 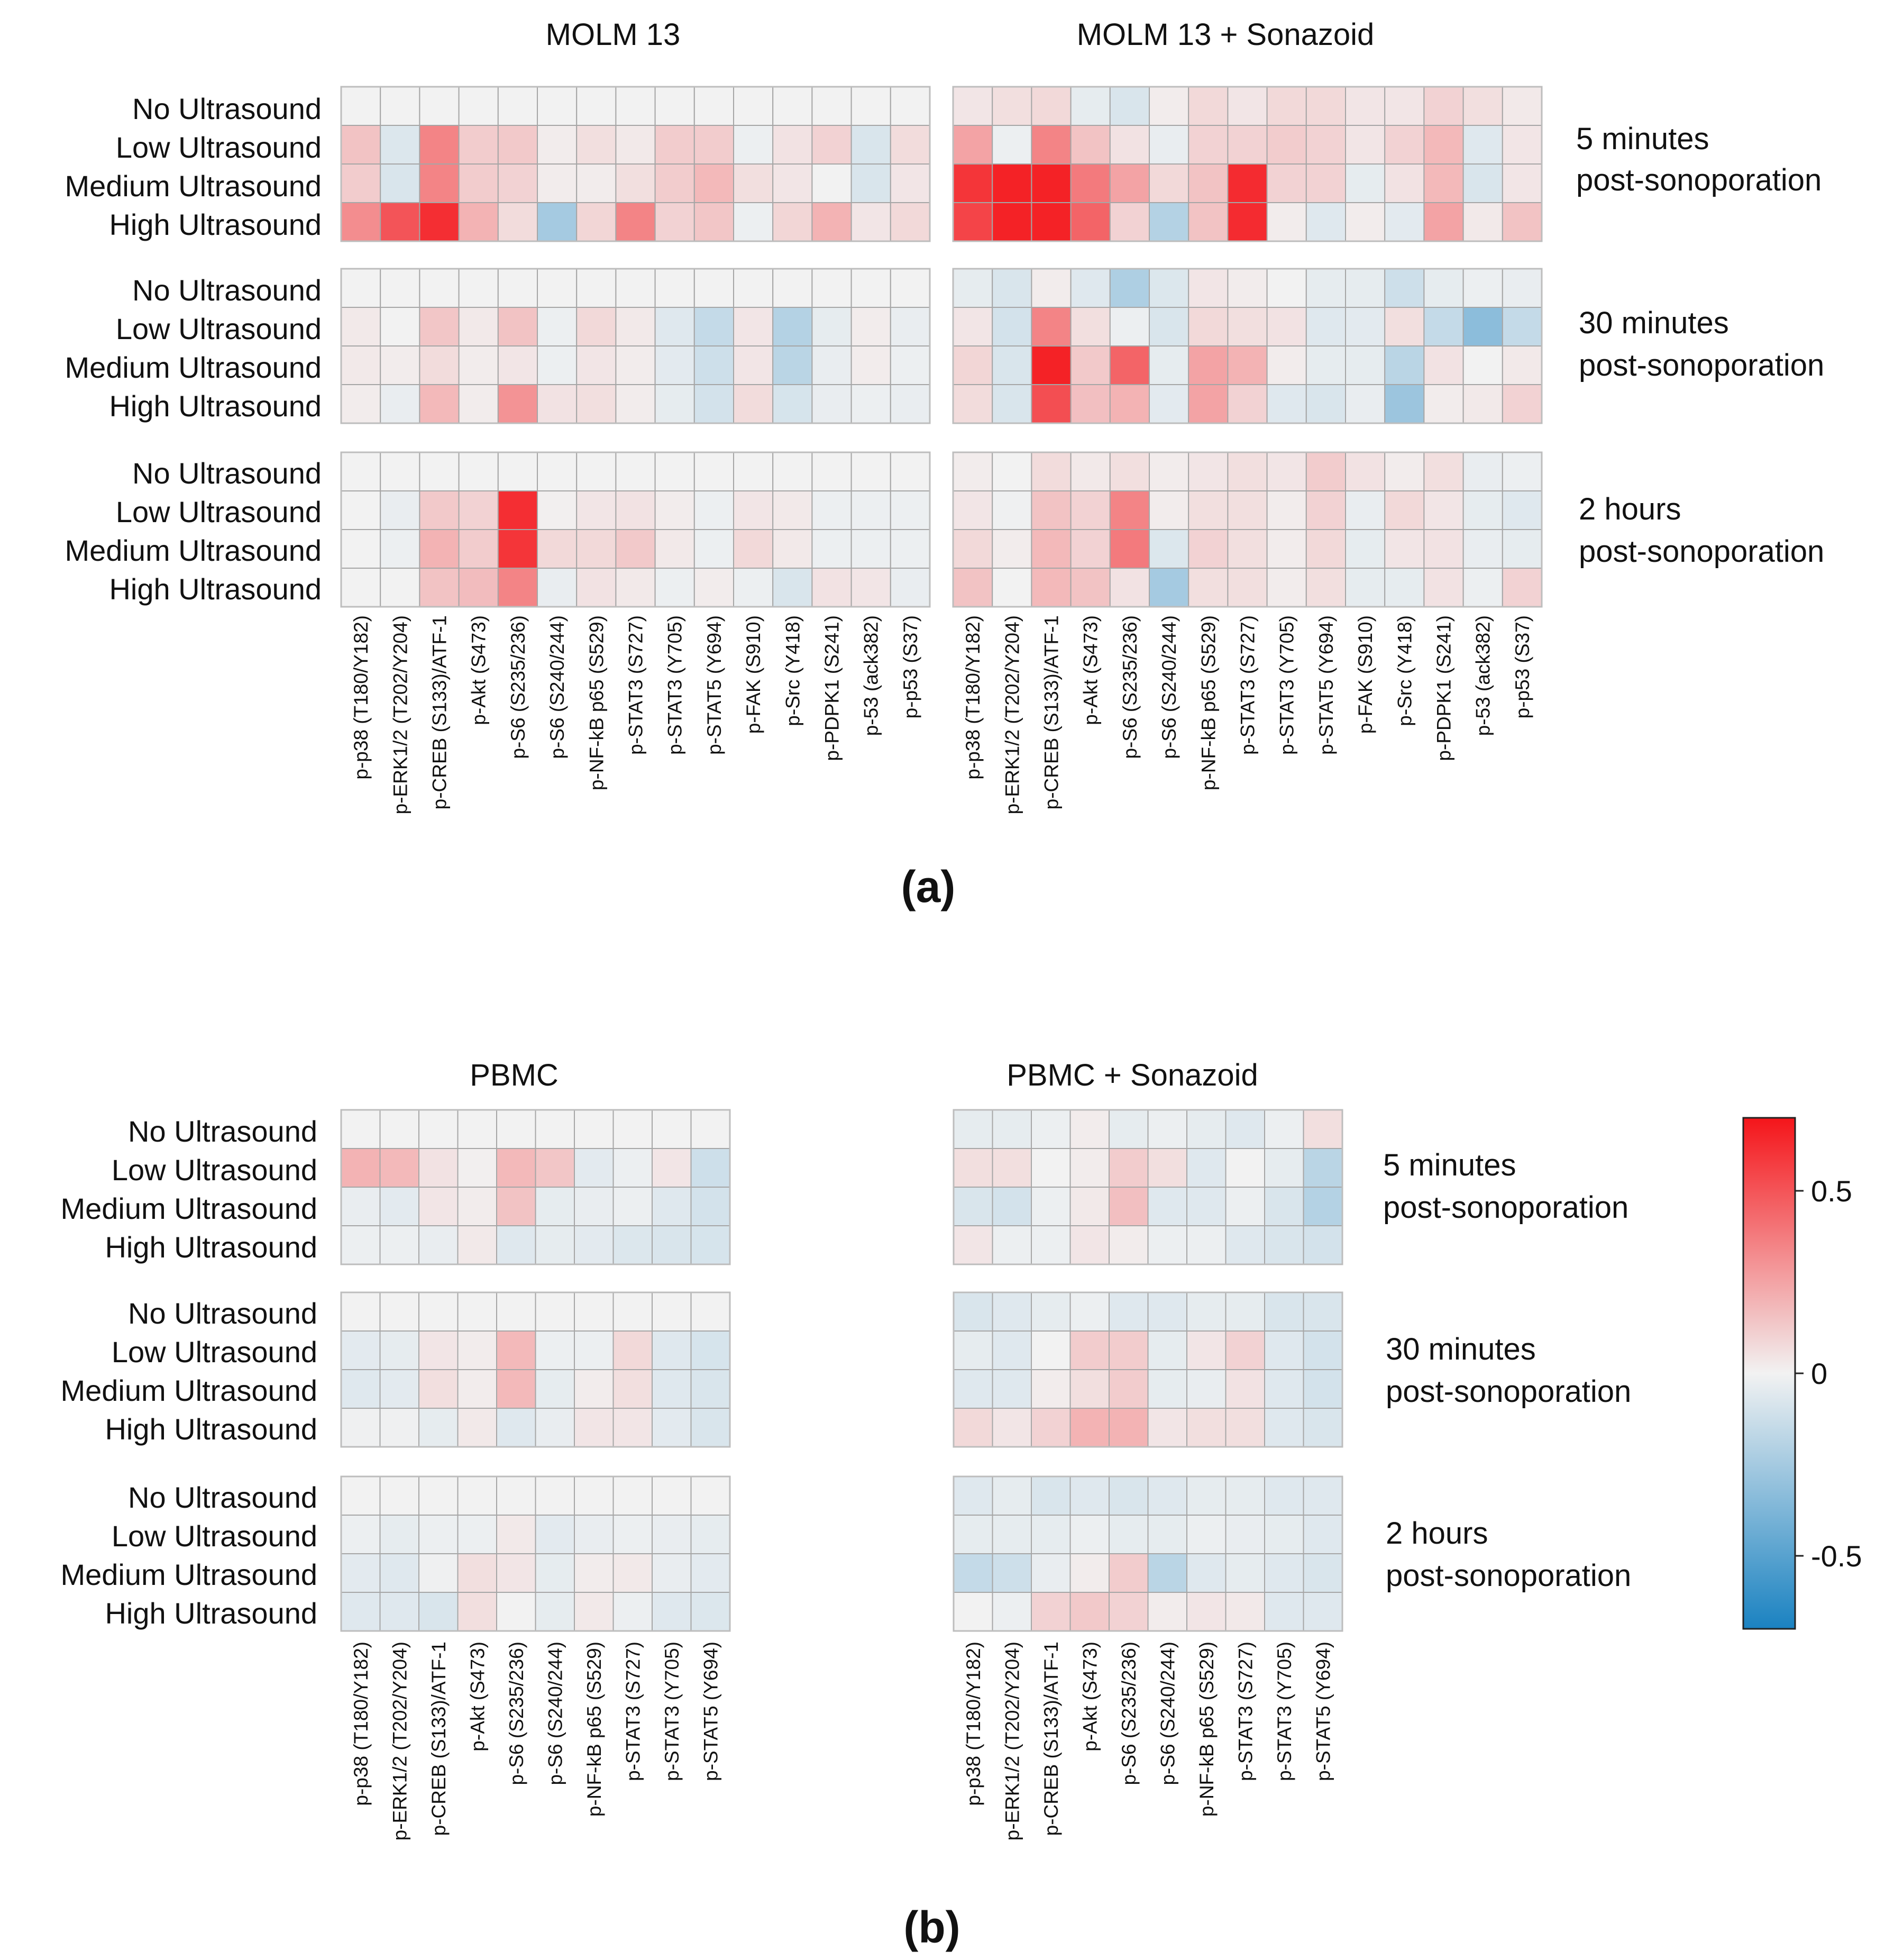 What do you see at coordinates (753, 675) in the screenshot?
I see `column-label: p-FAK (S910)` at bounding box center [753, 675].